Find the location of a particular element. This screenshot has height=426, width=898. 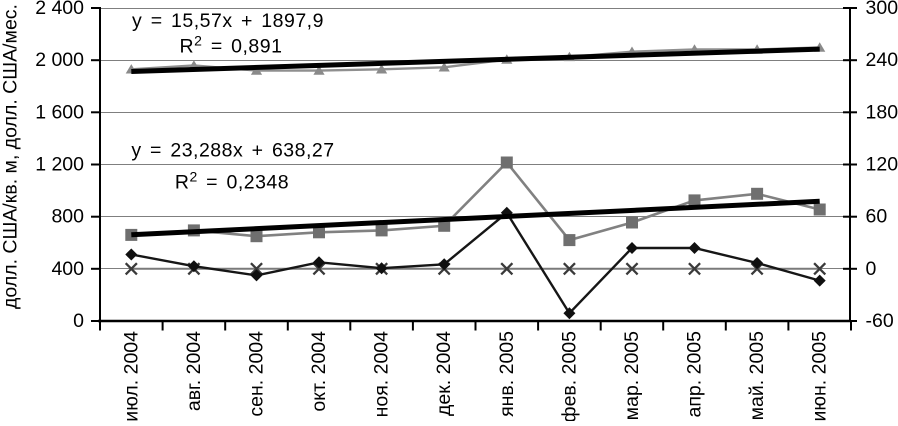

svg-text: y = 15,57x + 1897,9 is located at coordinates (228, 21).